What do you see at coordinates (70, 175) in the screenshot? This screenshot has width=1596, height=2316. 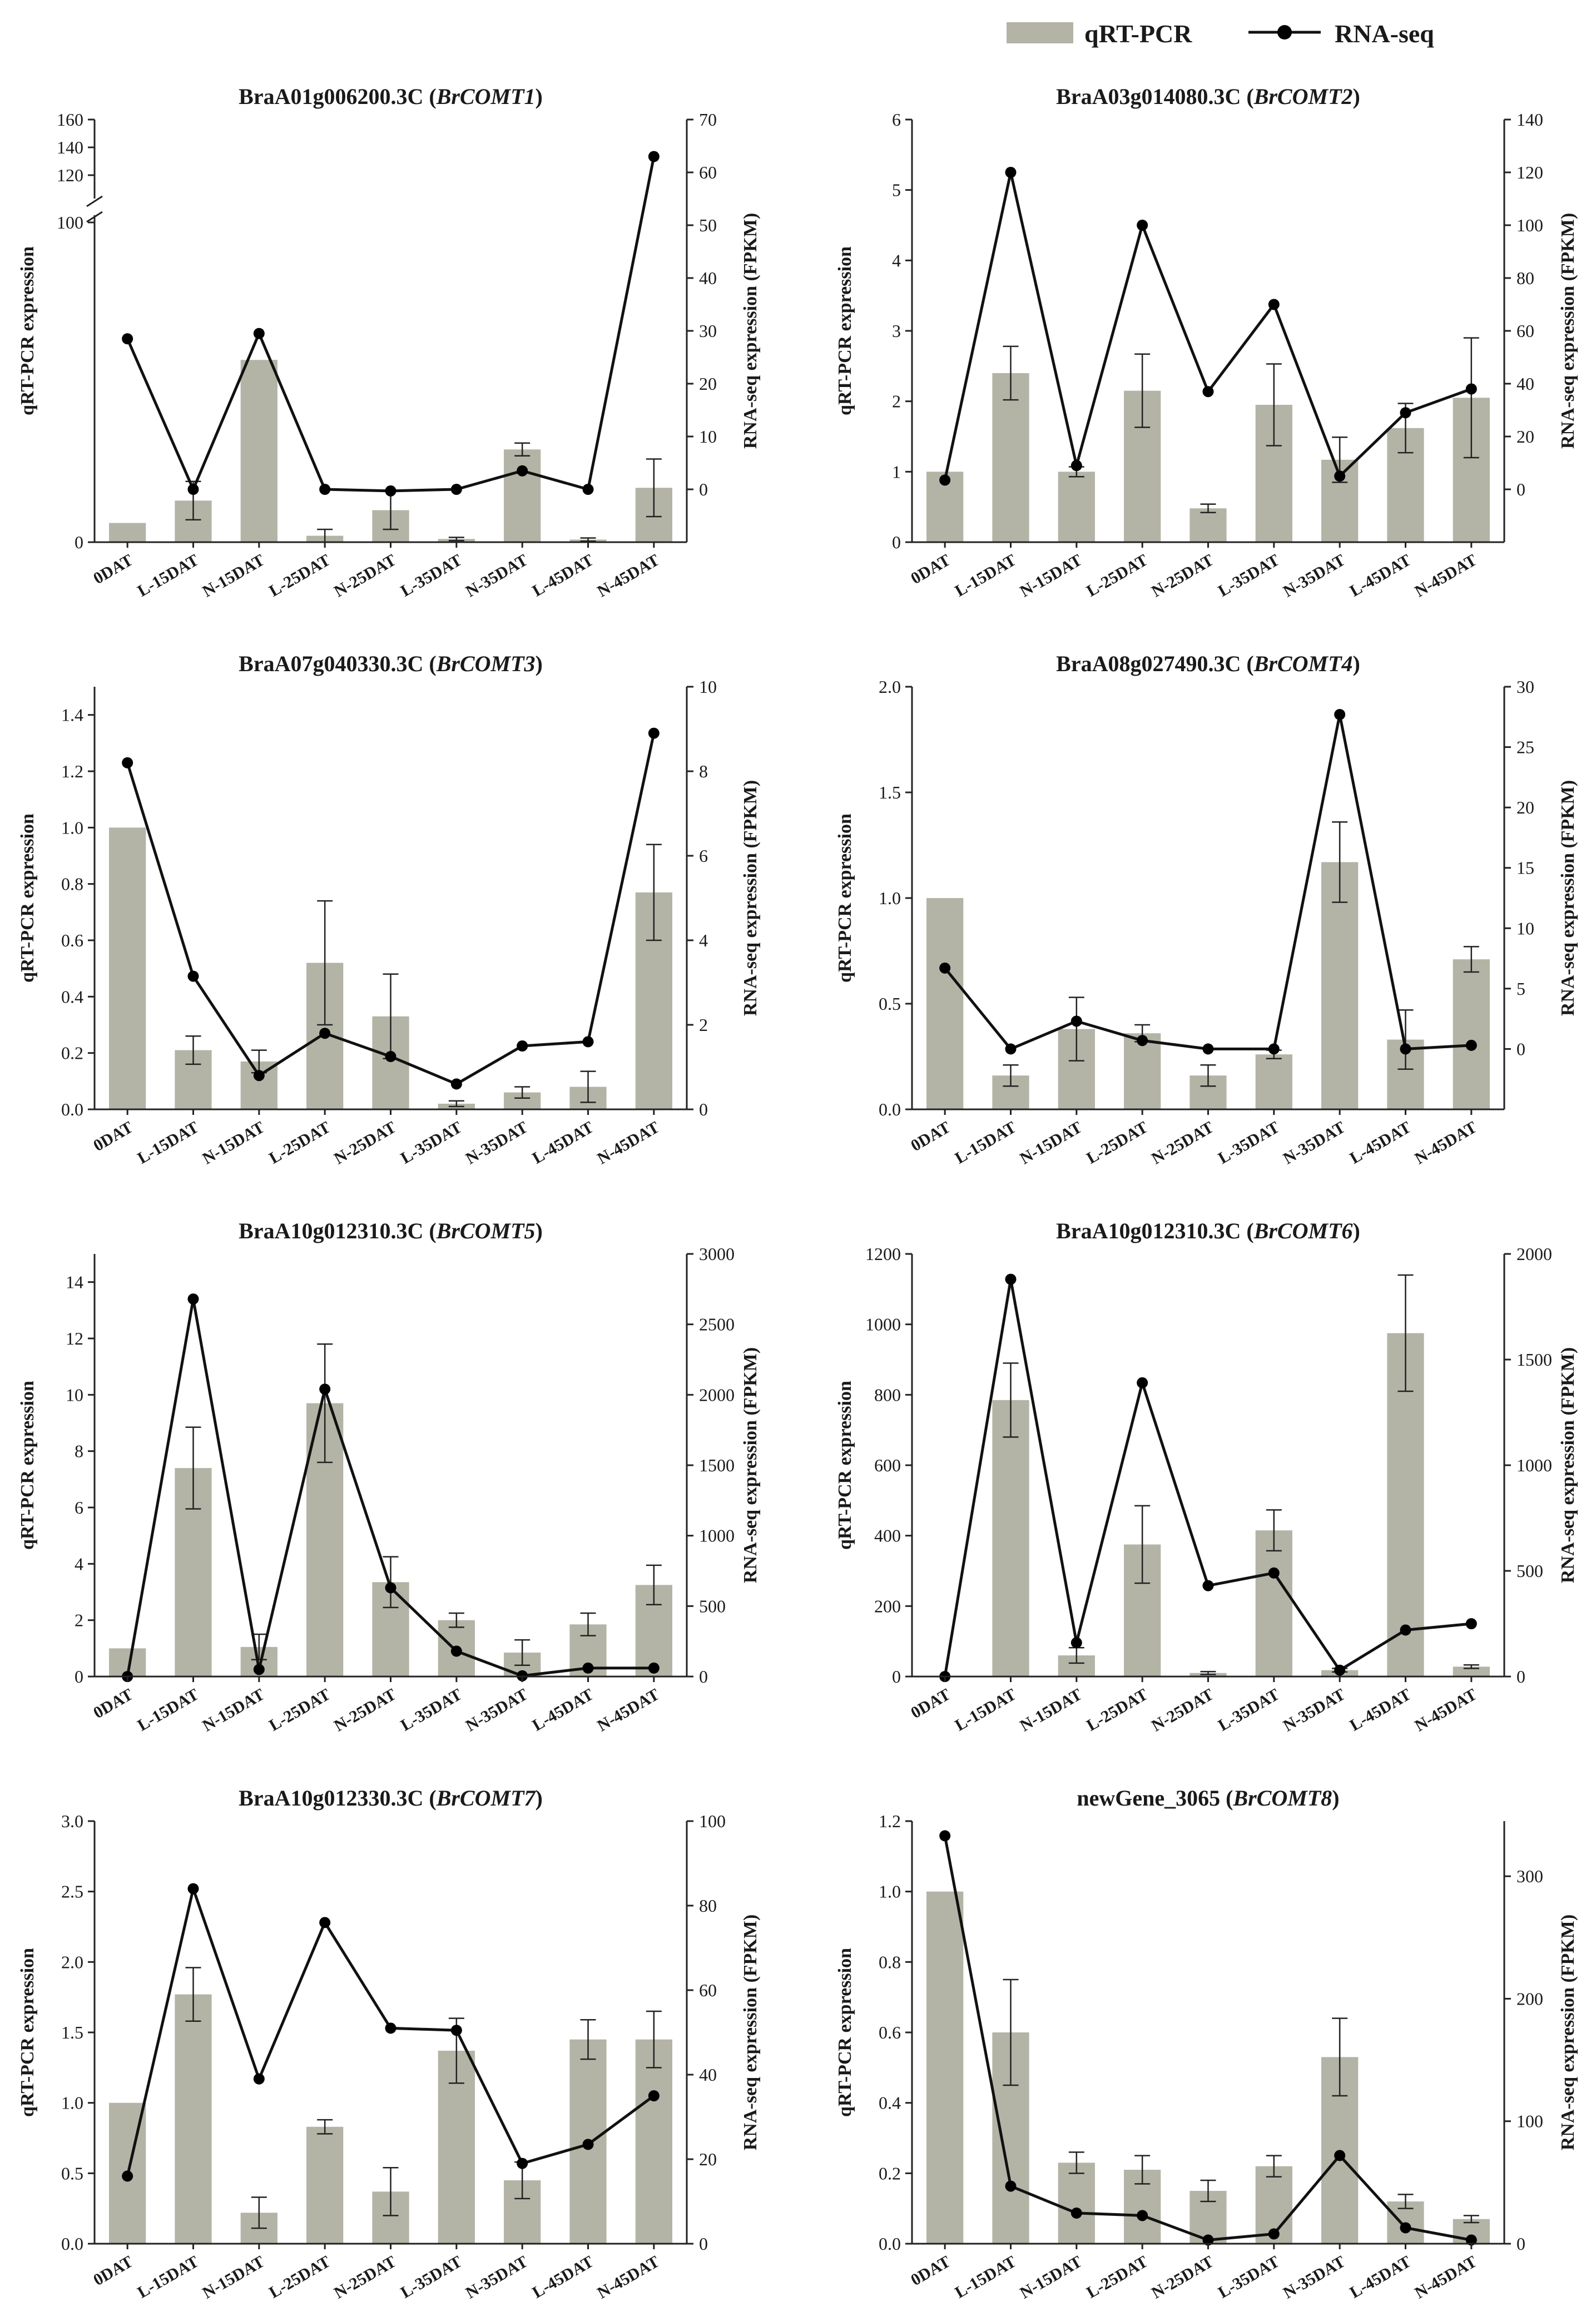 I see `y-tick-label: 120` at bounding box center [70, 175].